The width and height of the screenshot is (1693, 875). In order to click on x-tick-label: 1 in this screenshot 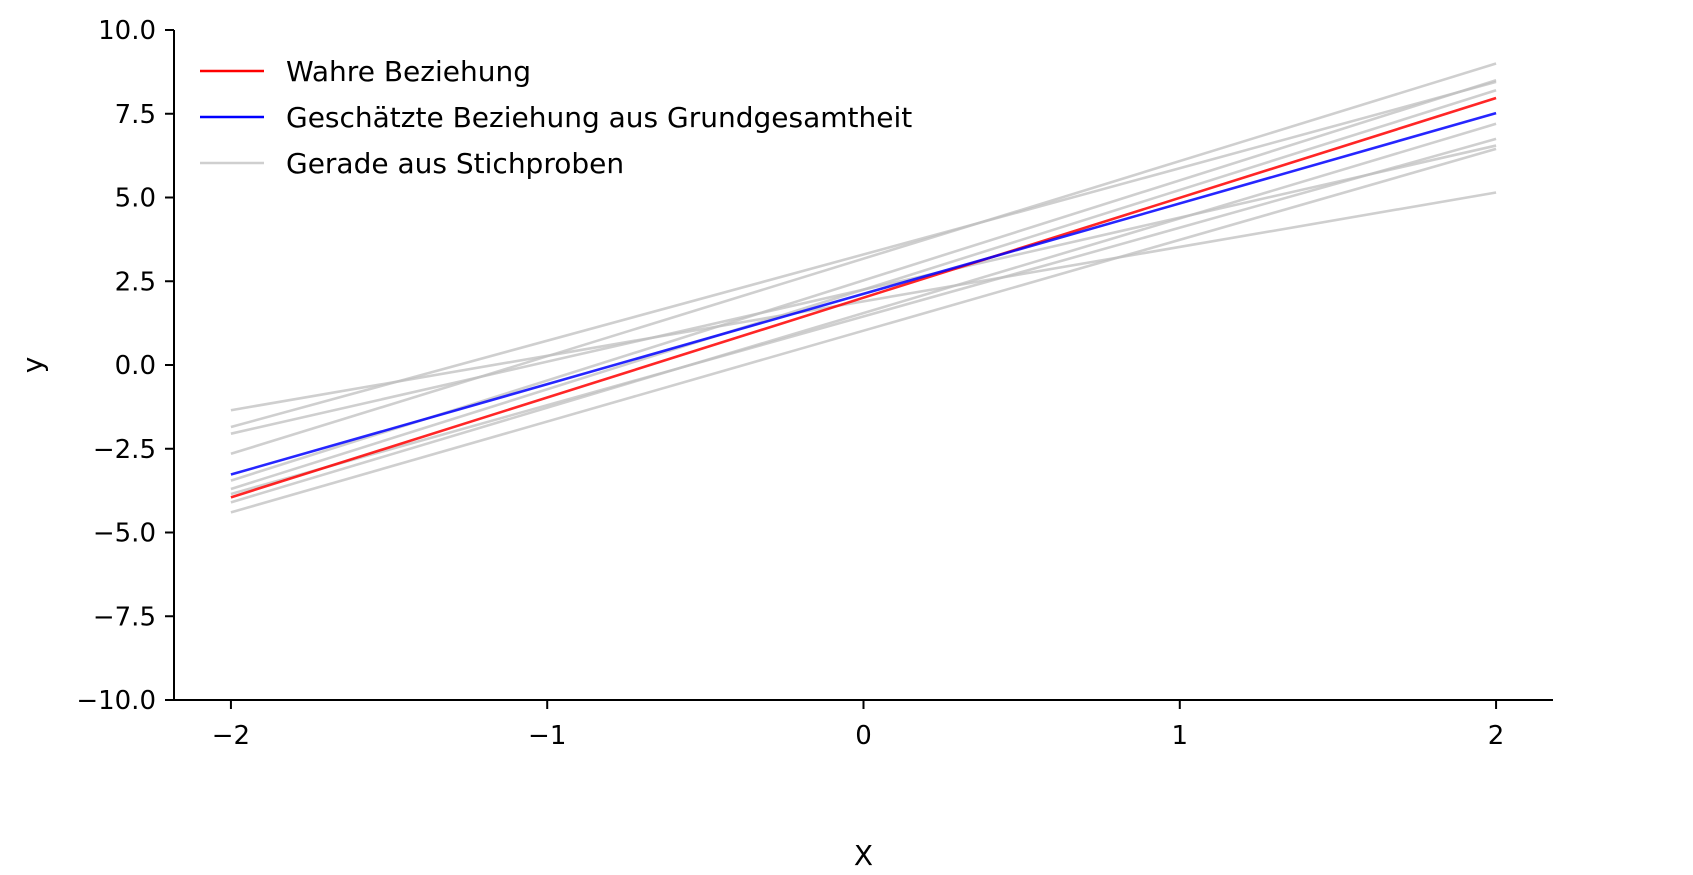, I will do `click(1180, 736)`.